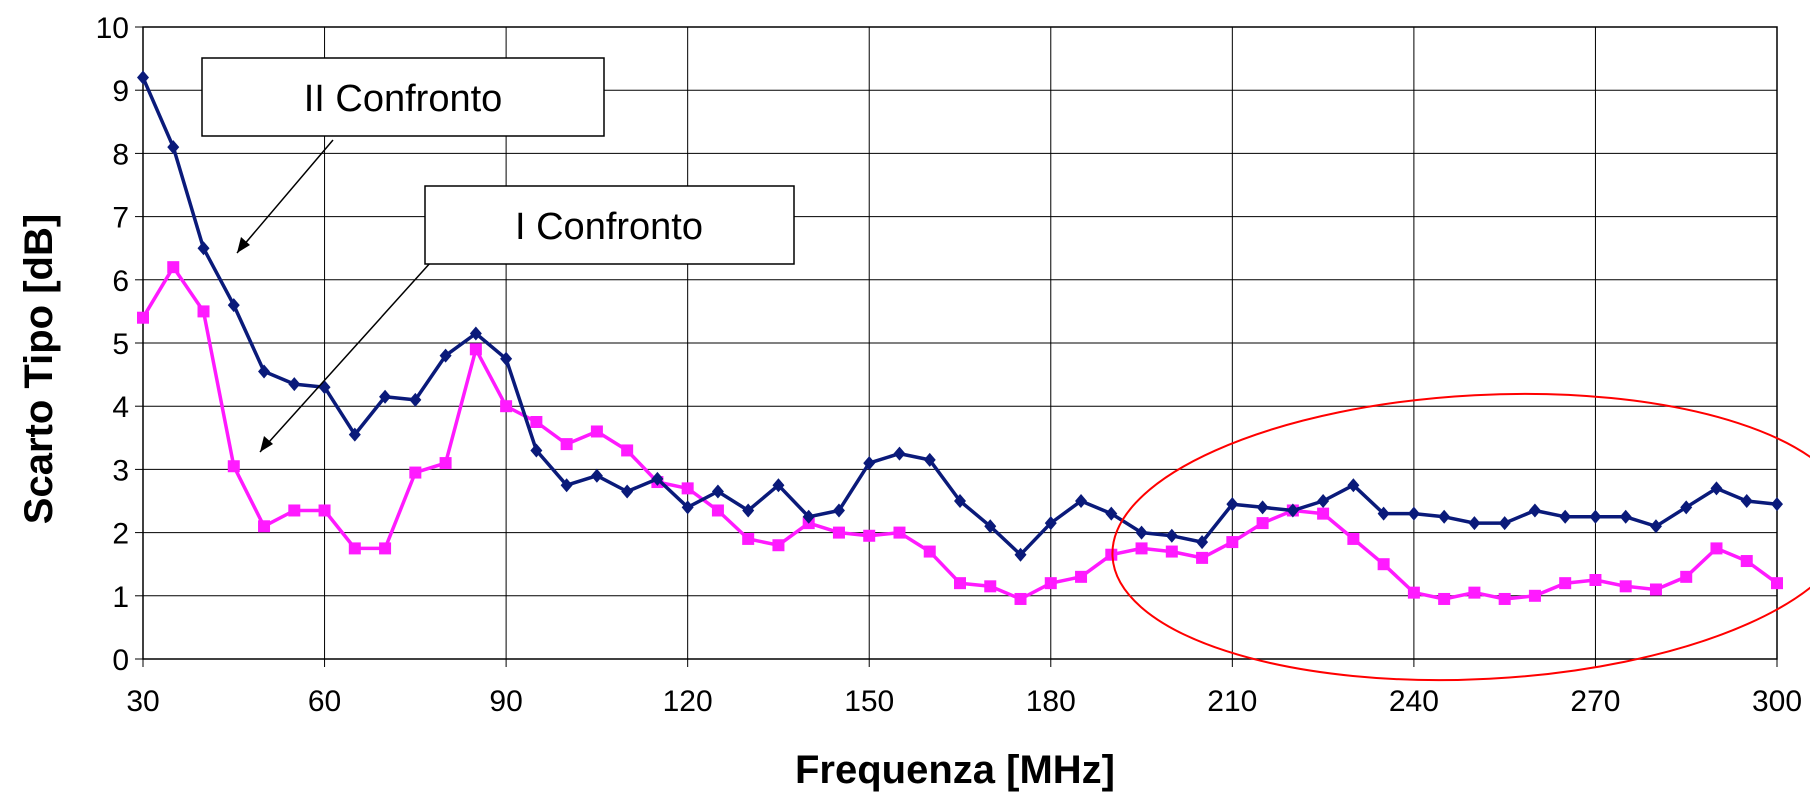 Image resolution: width=1810 pixels, height=797 pixels. What do you see at coordinates (266, 444) in the screenshot?
I see `callout-arrowhead-i` at bounding box center [266, 444].